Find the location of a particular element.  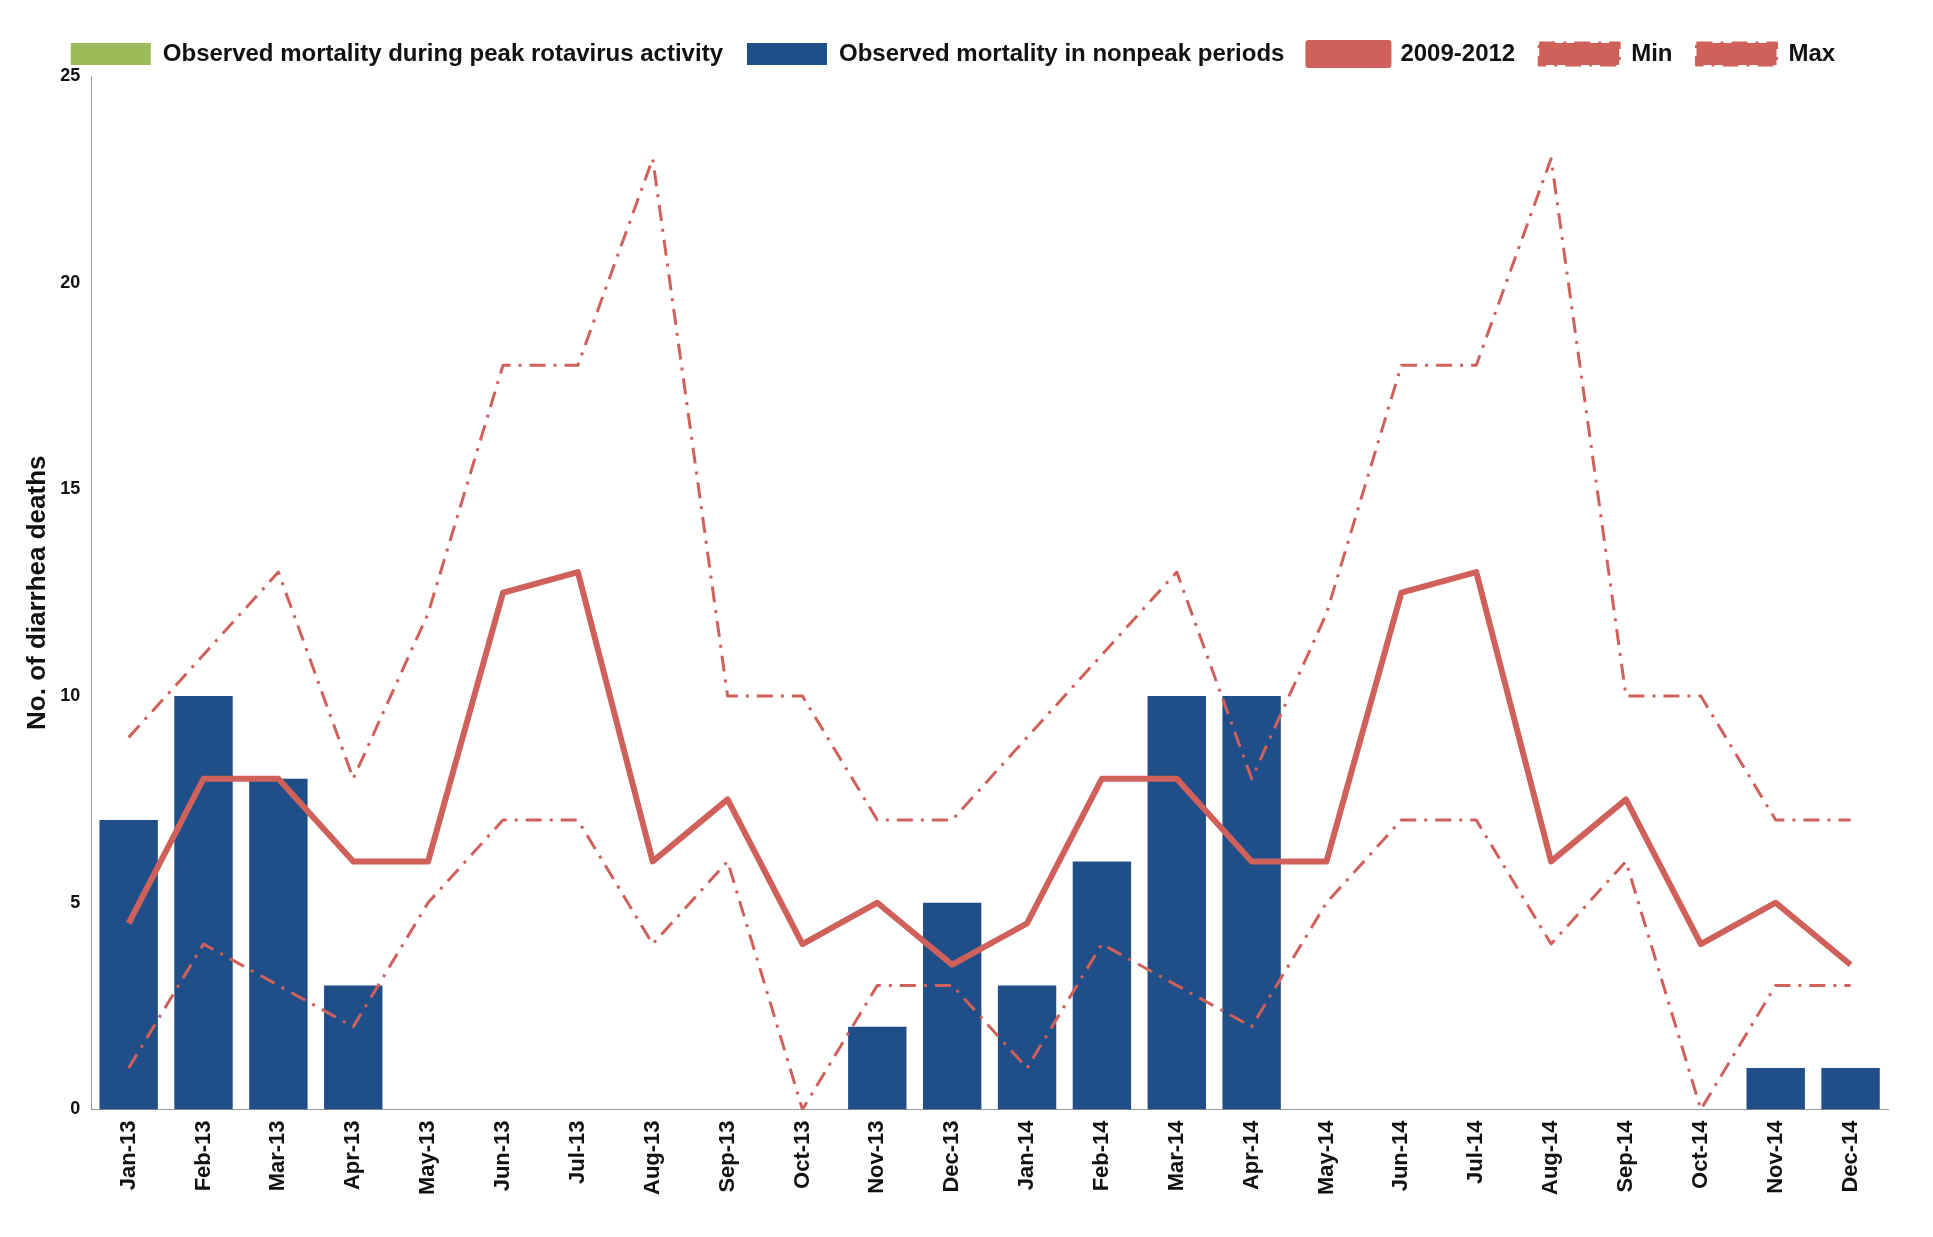

x-tick-label: Jun-14 is located at coordinates (1400, 1155).